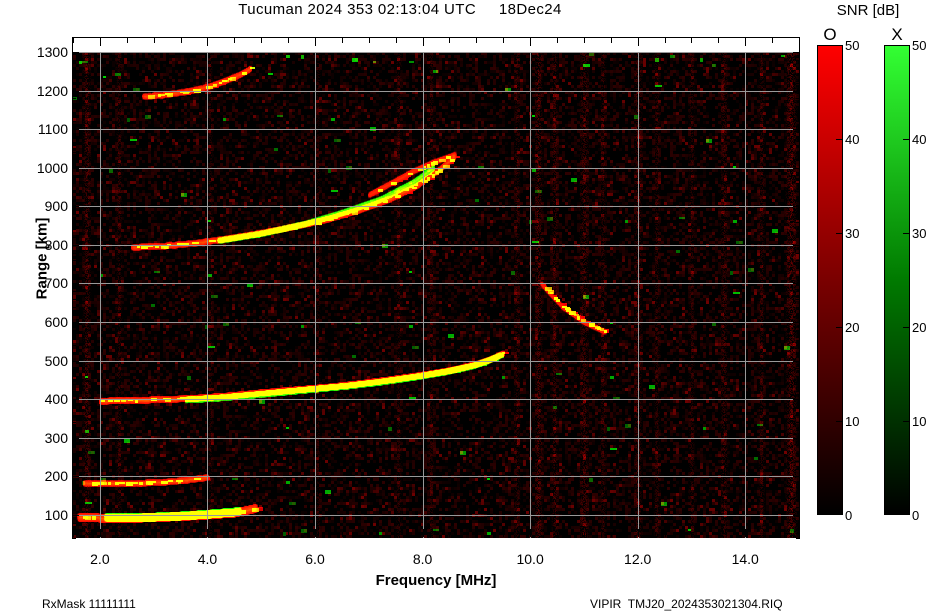 This screenshot has width=932, height=614. I want to click on y-tick-label: 1300, so click(52, 52).